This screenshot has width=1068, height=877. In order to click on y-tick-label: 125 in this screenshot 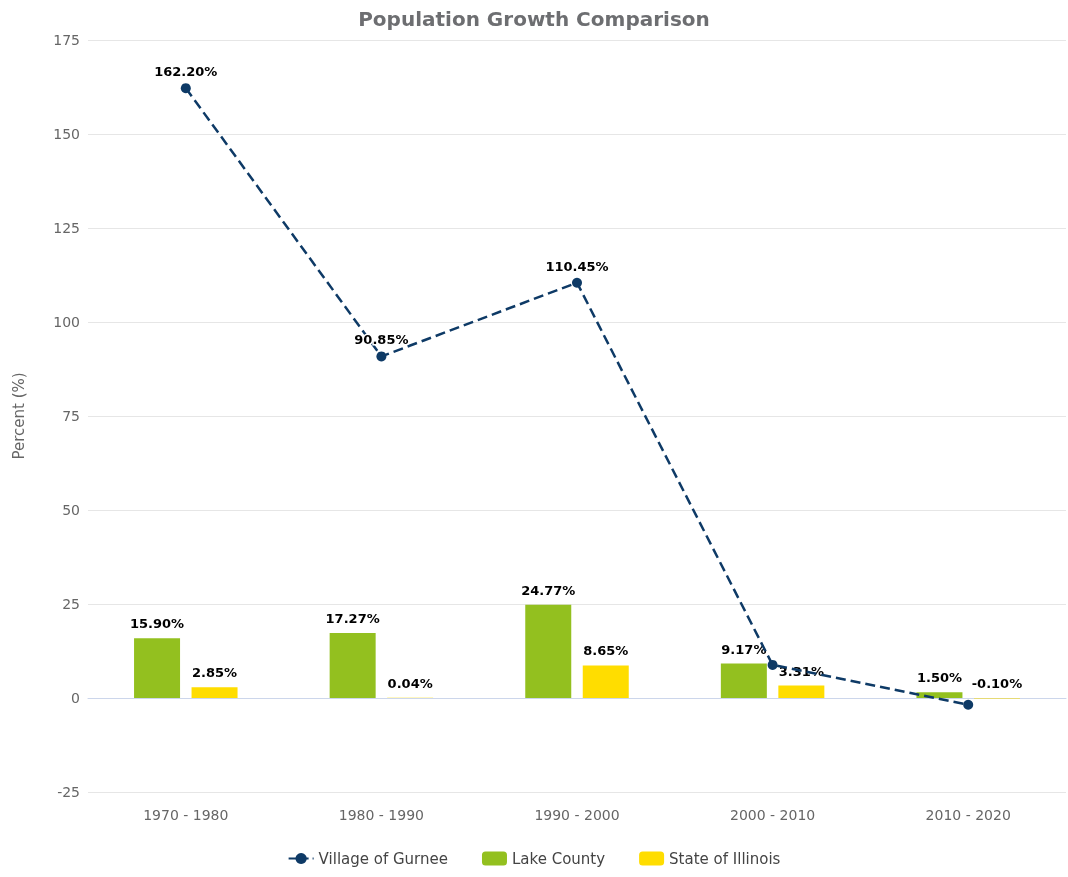, I will do `click(66, 228)`.